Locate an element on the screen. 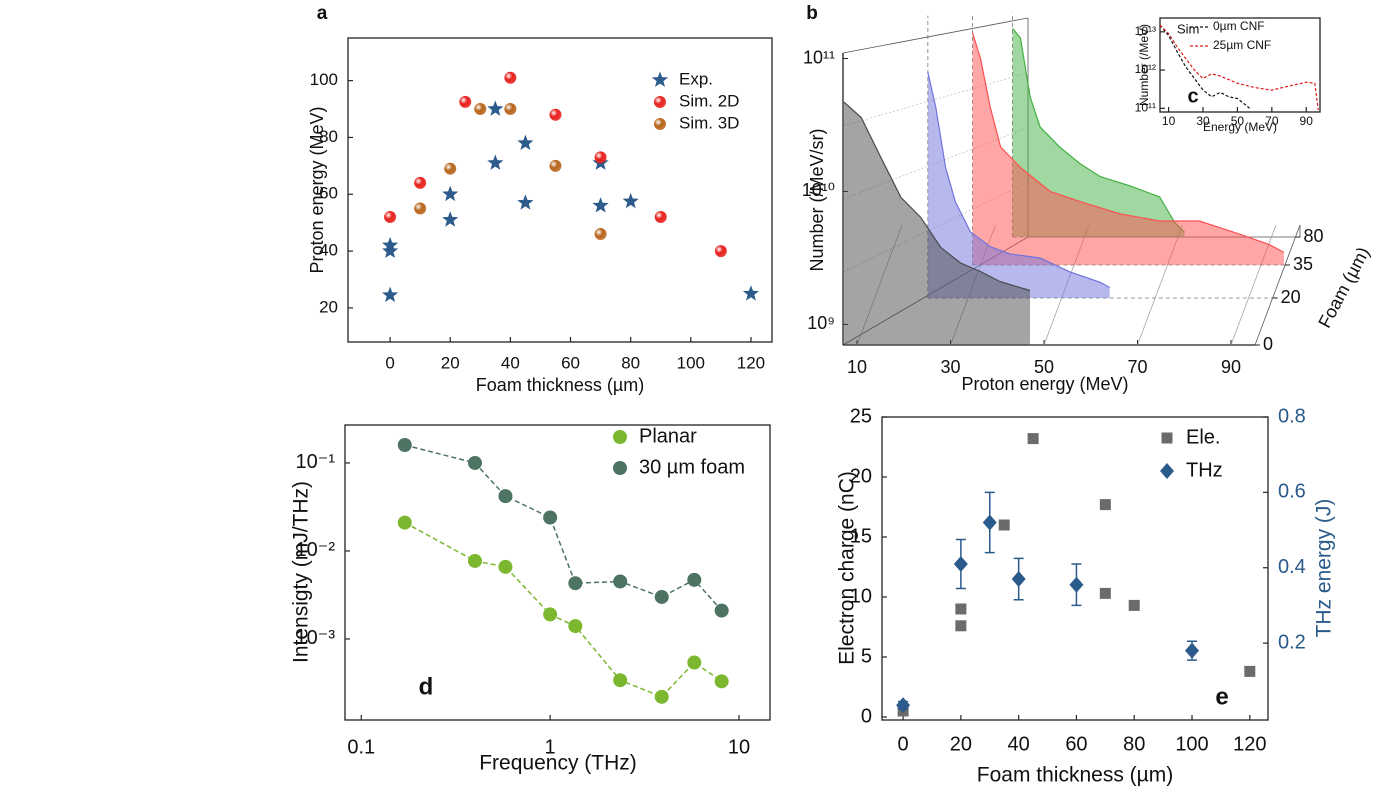  y-tick-label: 100 is located at coordinates (324, 79).